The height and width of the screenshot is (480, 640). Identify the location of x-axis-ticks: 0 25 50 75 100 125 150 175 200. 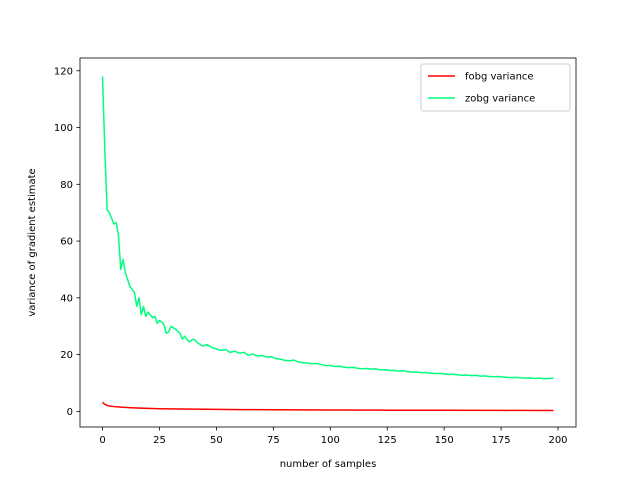
(333, 436).